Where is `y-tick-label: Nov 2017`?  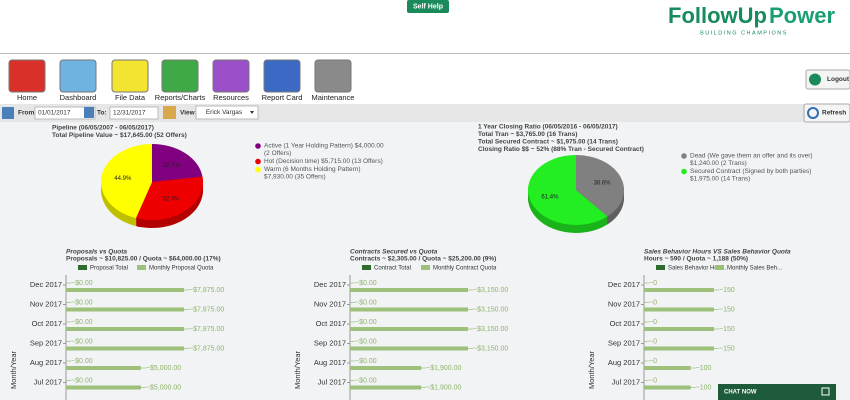 y-tick-label: Nov 2017 is located at coordinates (330, 303).